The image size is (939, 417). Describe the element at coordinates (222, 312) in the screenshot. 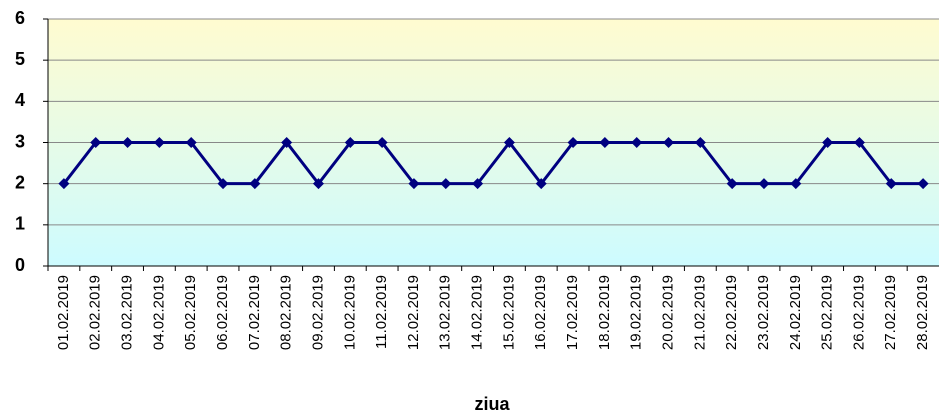

I see `x-tick-label: 06.02.2019` at that location.